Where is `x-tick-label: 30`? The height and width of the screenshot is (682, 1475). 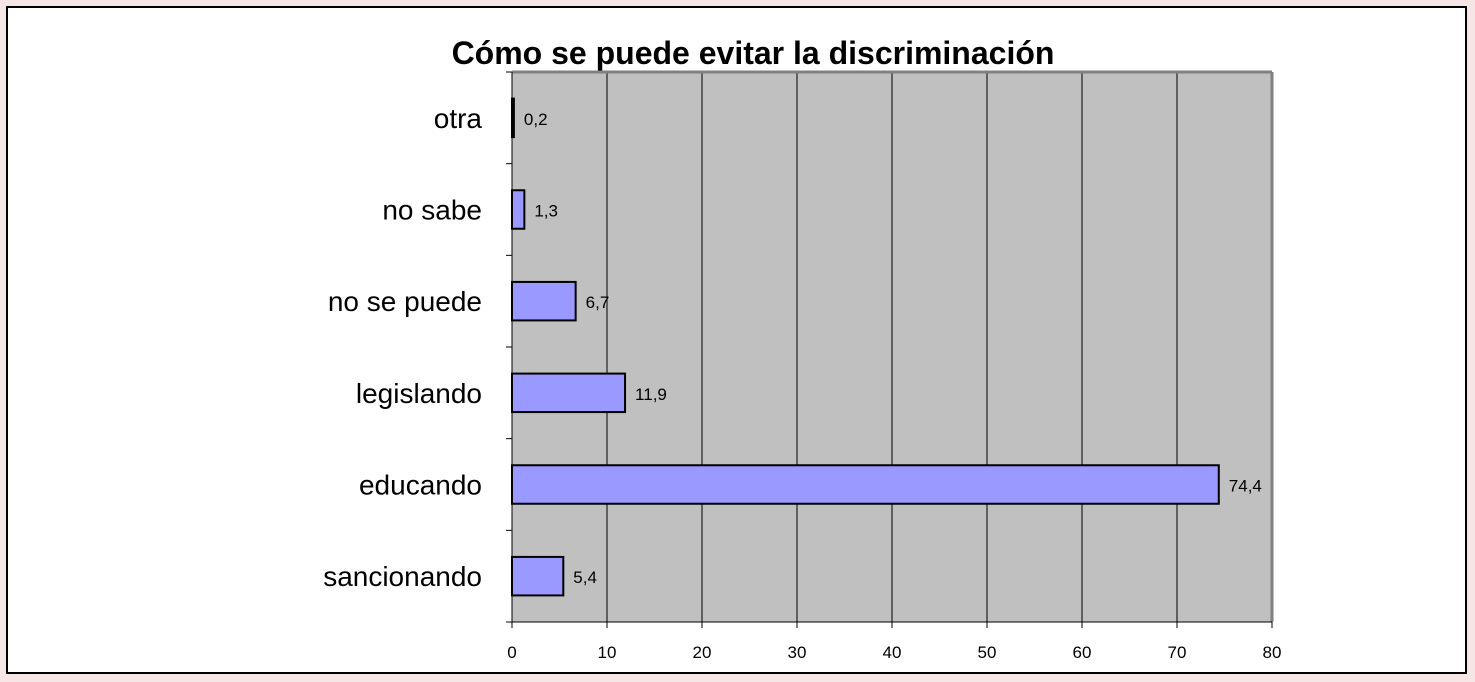
x-tick-label: 30 is located at coordinates (797, 652).